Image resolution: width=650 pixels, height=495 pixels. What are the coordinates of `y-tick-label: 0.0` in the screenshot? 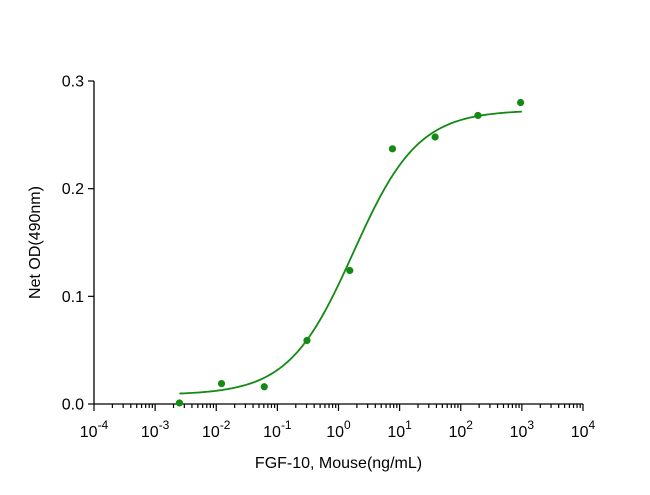 It's located at (73, 405).